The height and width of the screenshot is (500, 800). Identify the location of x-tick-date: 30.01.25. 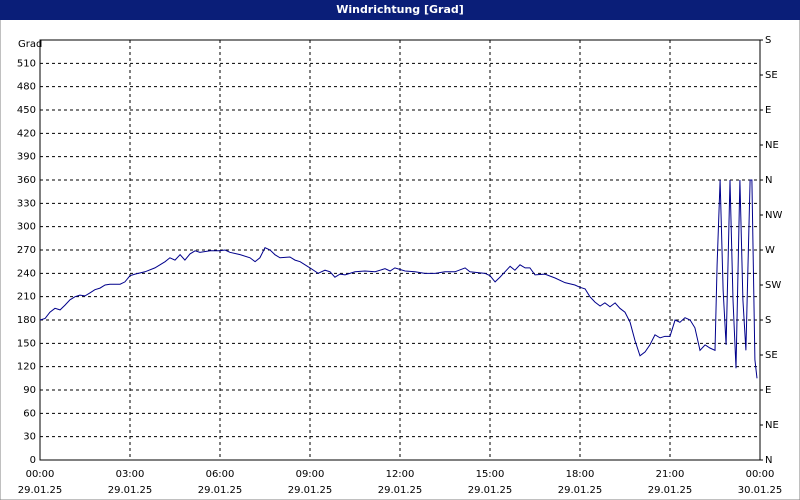
(760, 490).